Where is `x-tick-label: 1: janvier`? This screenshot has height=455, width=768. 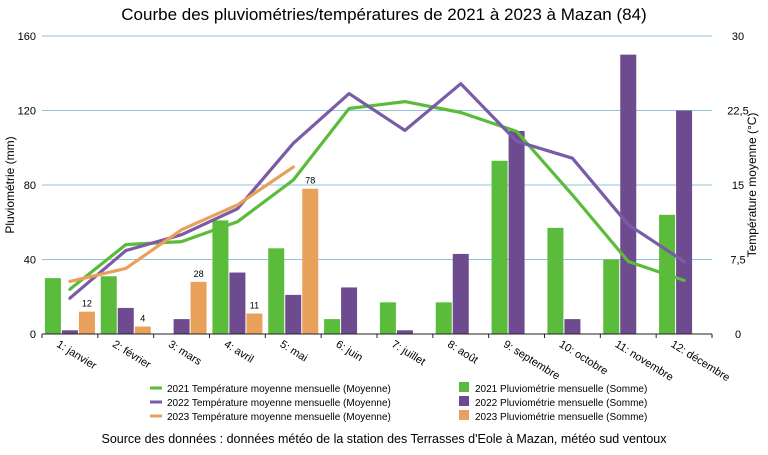 x-tick-label: 1: janvier is located at coordinates (76, 355).